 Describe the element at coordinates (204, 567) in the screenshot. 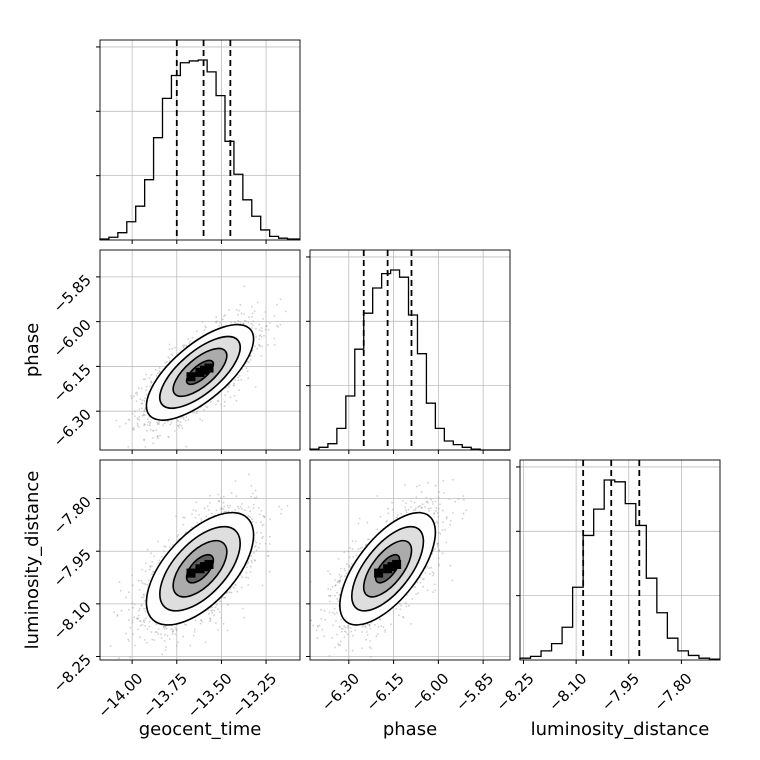

I see `density-peak` at that location.